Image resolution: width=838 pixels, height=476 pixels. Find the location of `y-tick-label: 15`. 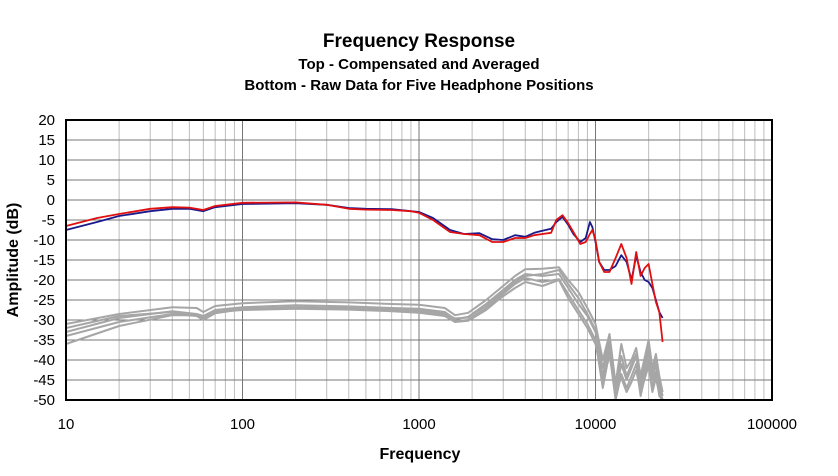

y-tick-label: 15 is located at coordinates (46, 140).